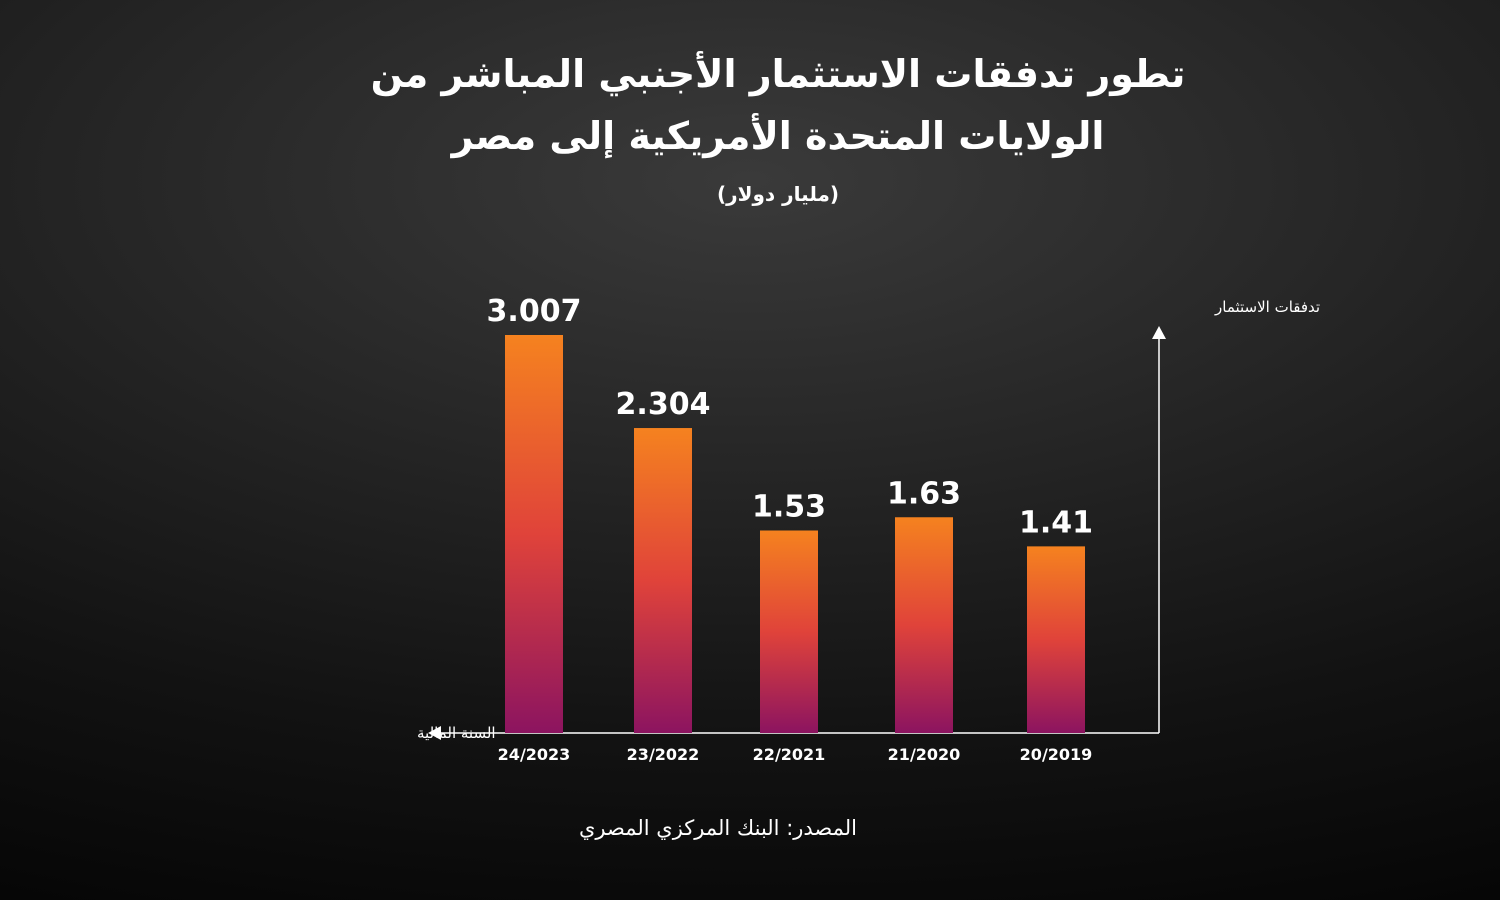  I want to click on bar-20-2019, so click(1056, 639).